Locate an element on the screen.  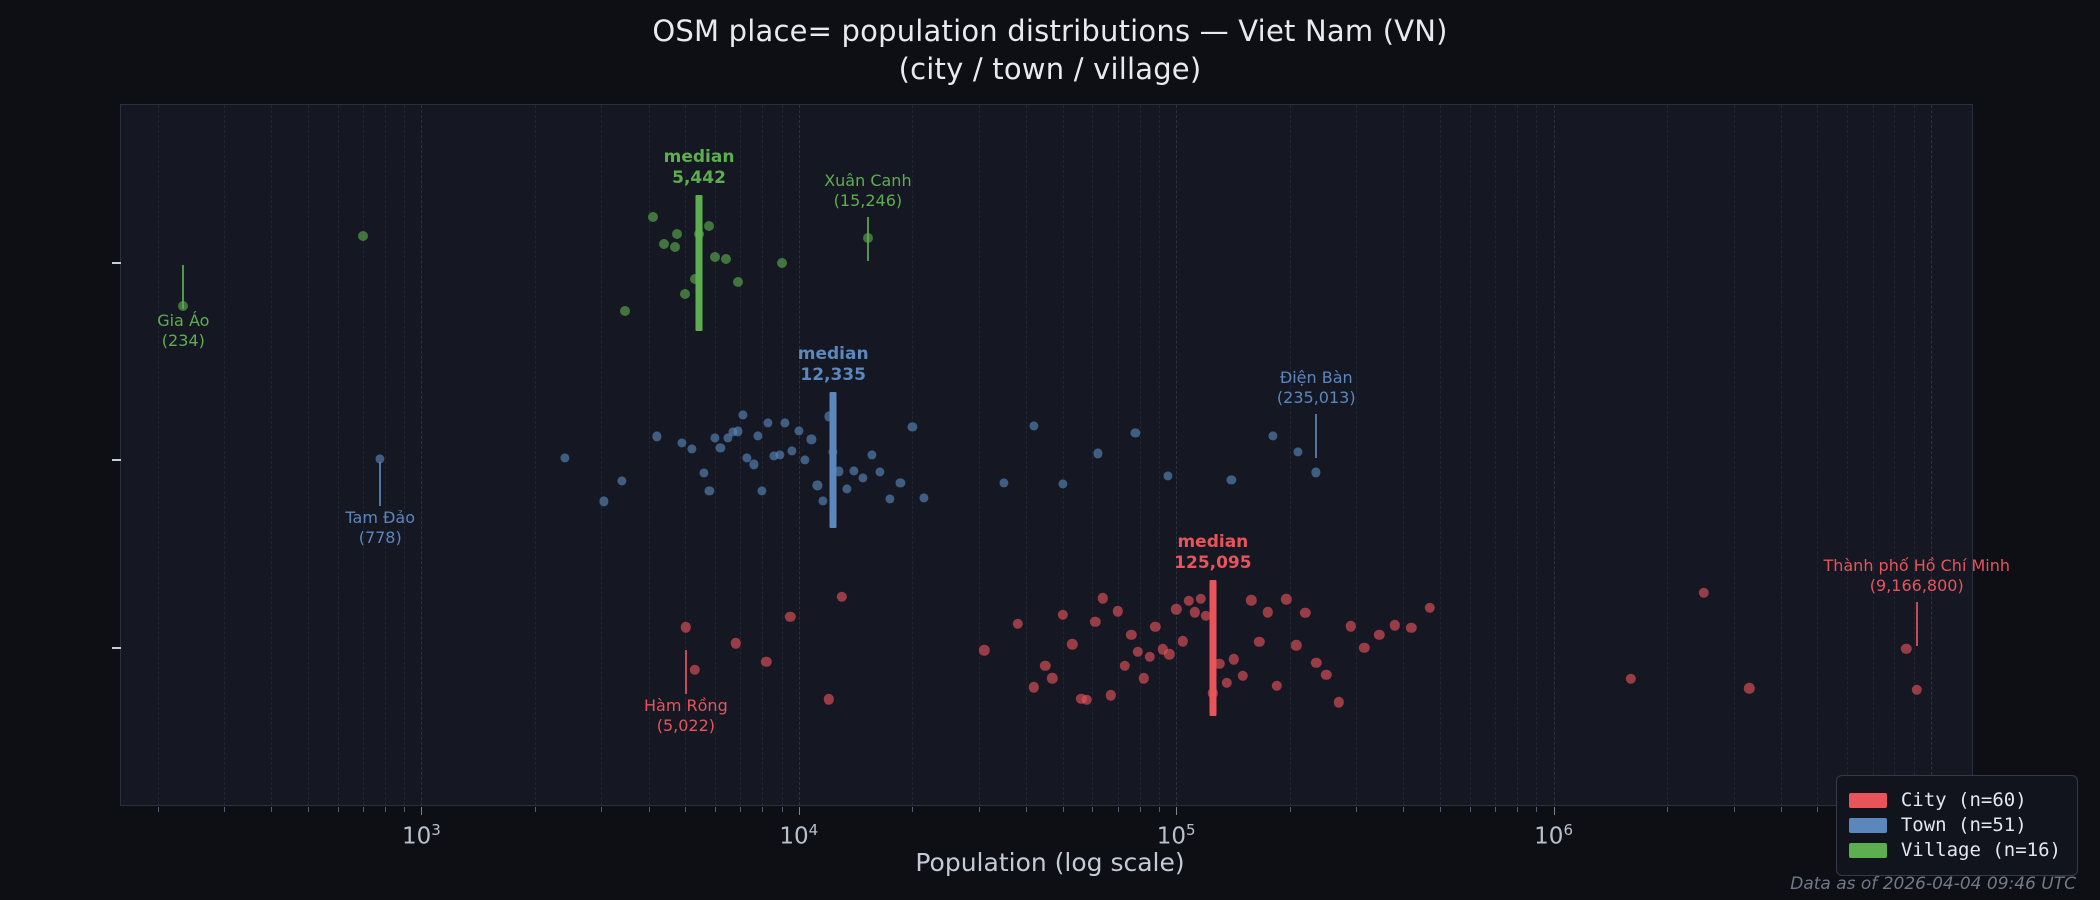
callout-town_min: Tam Đảo (778) is located at coordinates (380, 528).